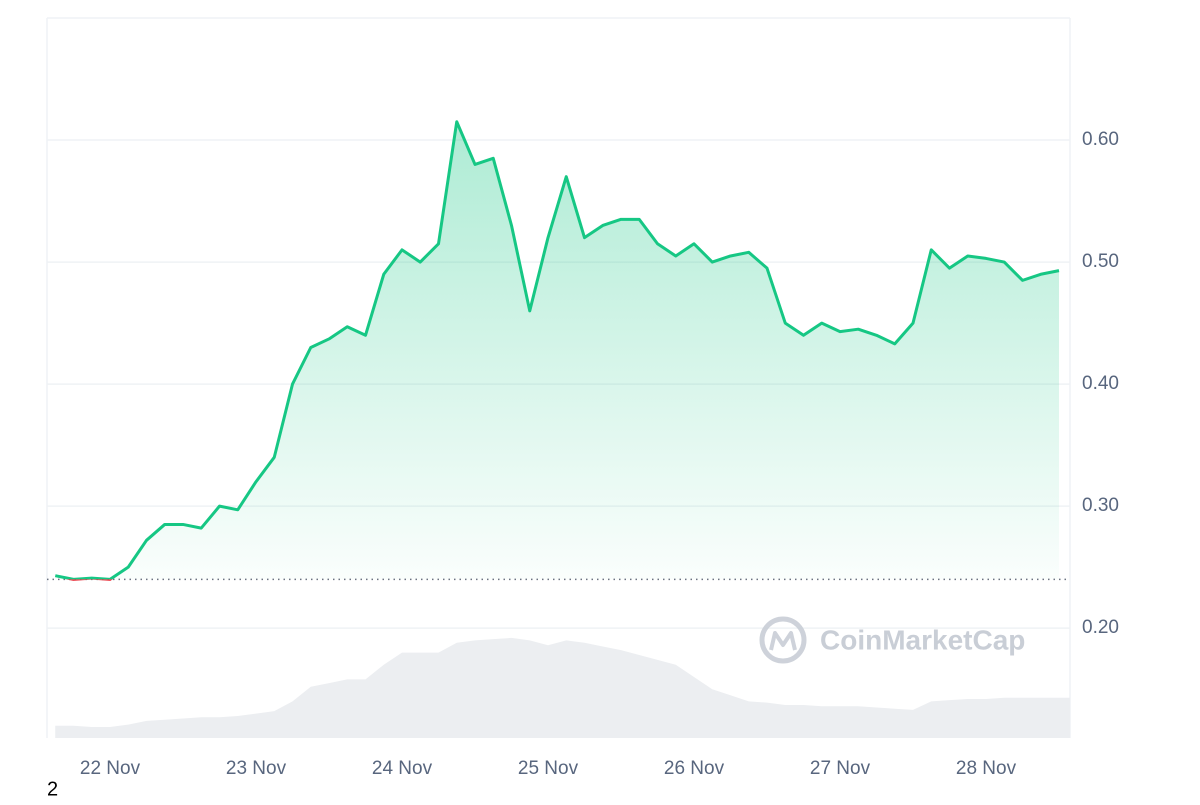  Describe the element at coordinates (256, 768) in the screenshot. I see `x-tick-label: 23 Nov` at that location.